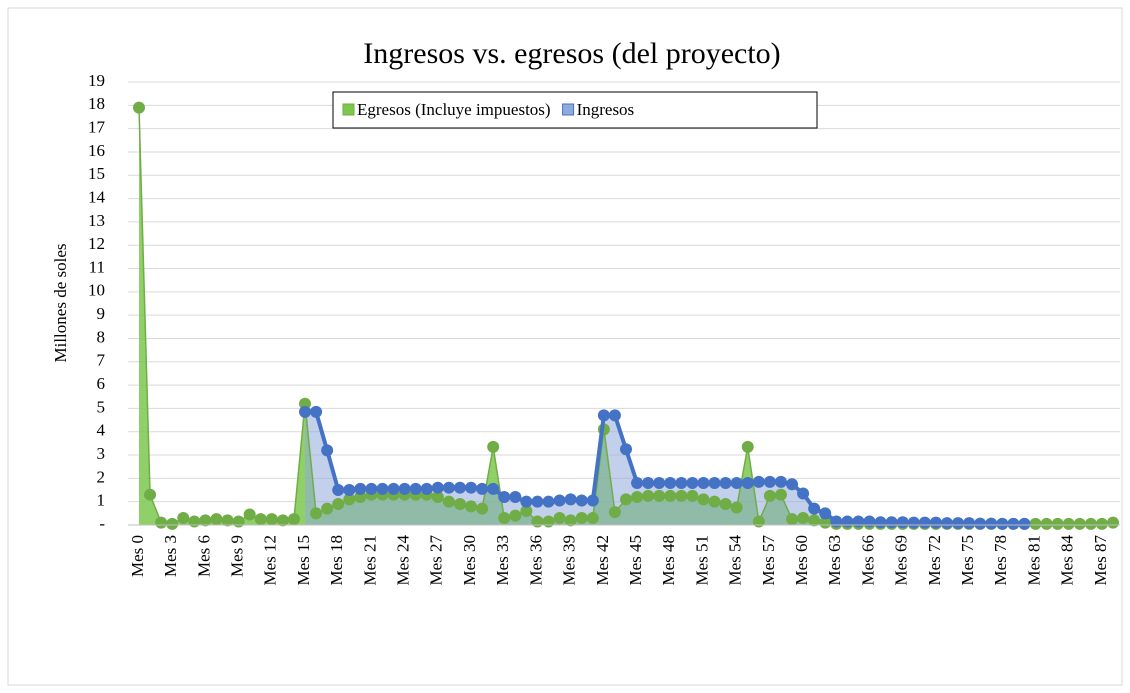 This screenshot has height=693, width=1130. What do you see at coordinates (571, 53) in the screenshot?
I see `chart-title: Ingresos vs. egresos (del proyecto)` at bounding box center [571, 53].